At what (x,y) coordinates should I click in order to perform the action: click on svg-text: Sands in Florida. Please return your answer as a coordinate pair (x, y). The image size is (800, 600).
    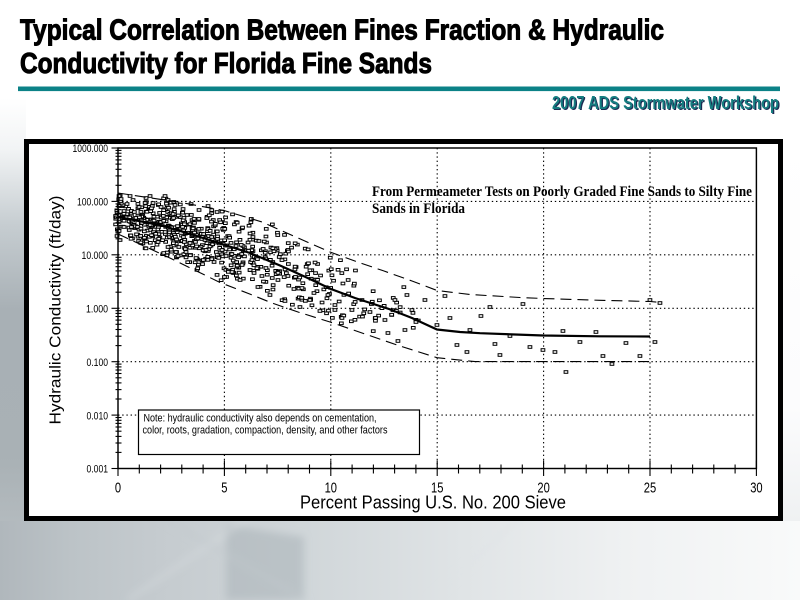
    Looking at the image, I should click on (418, 209).